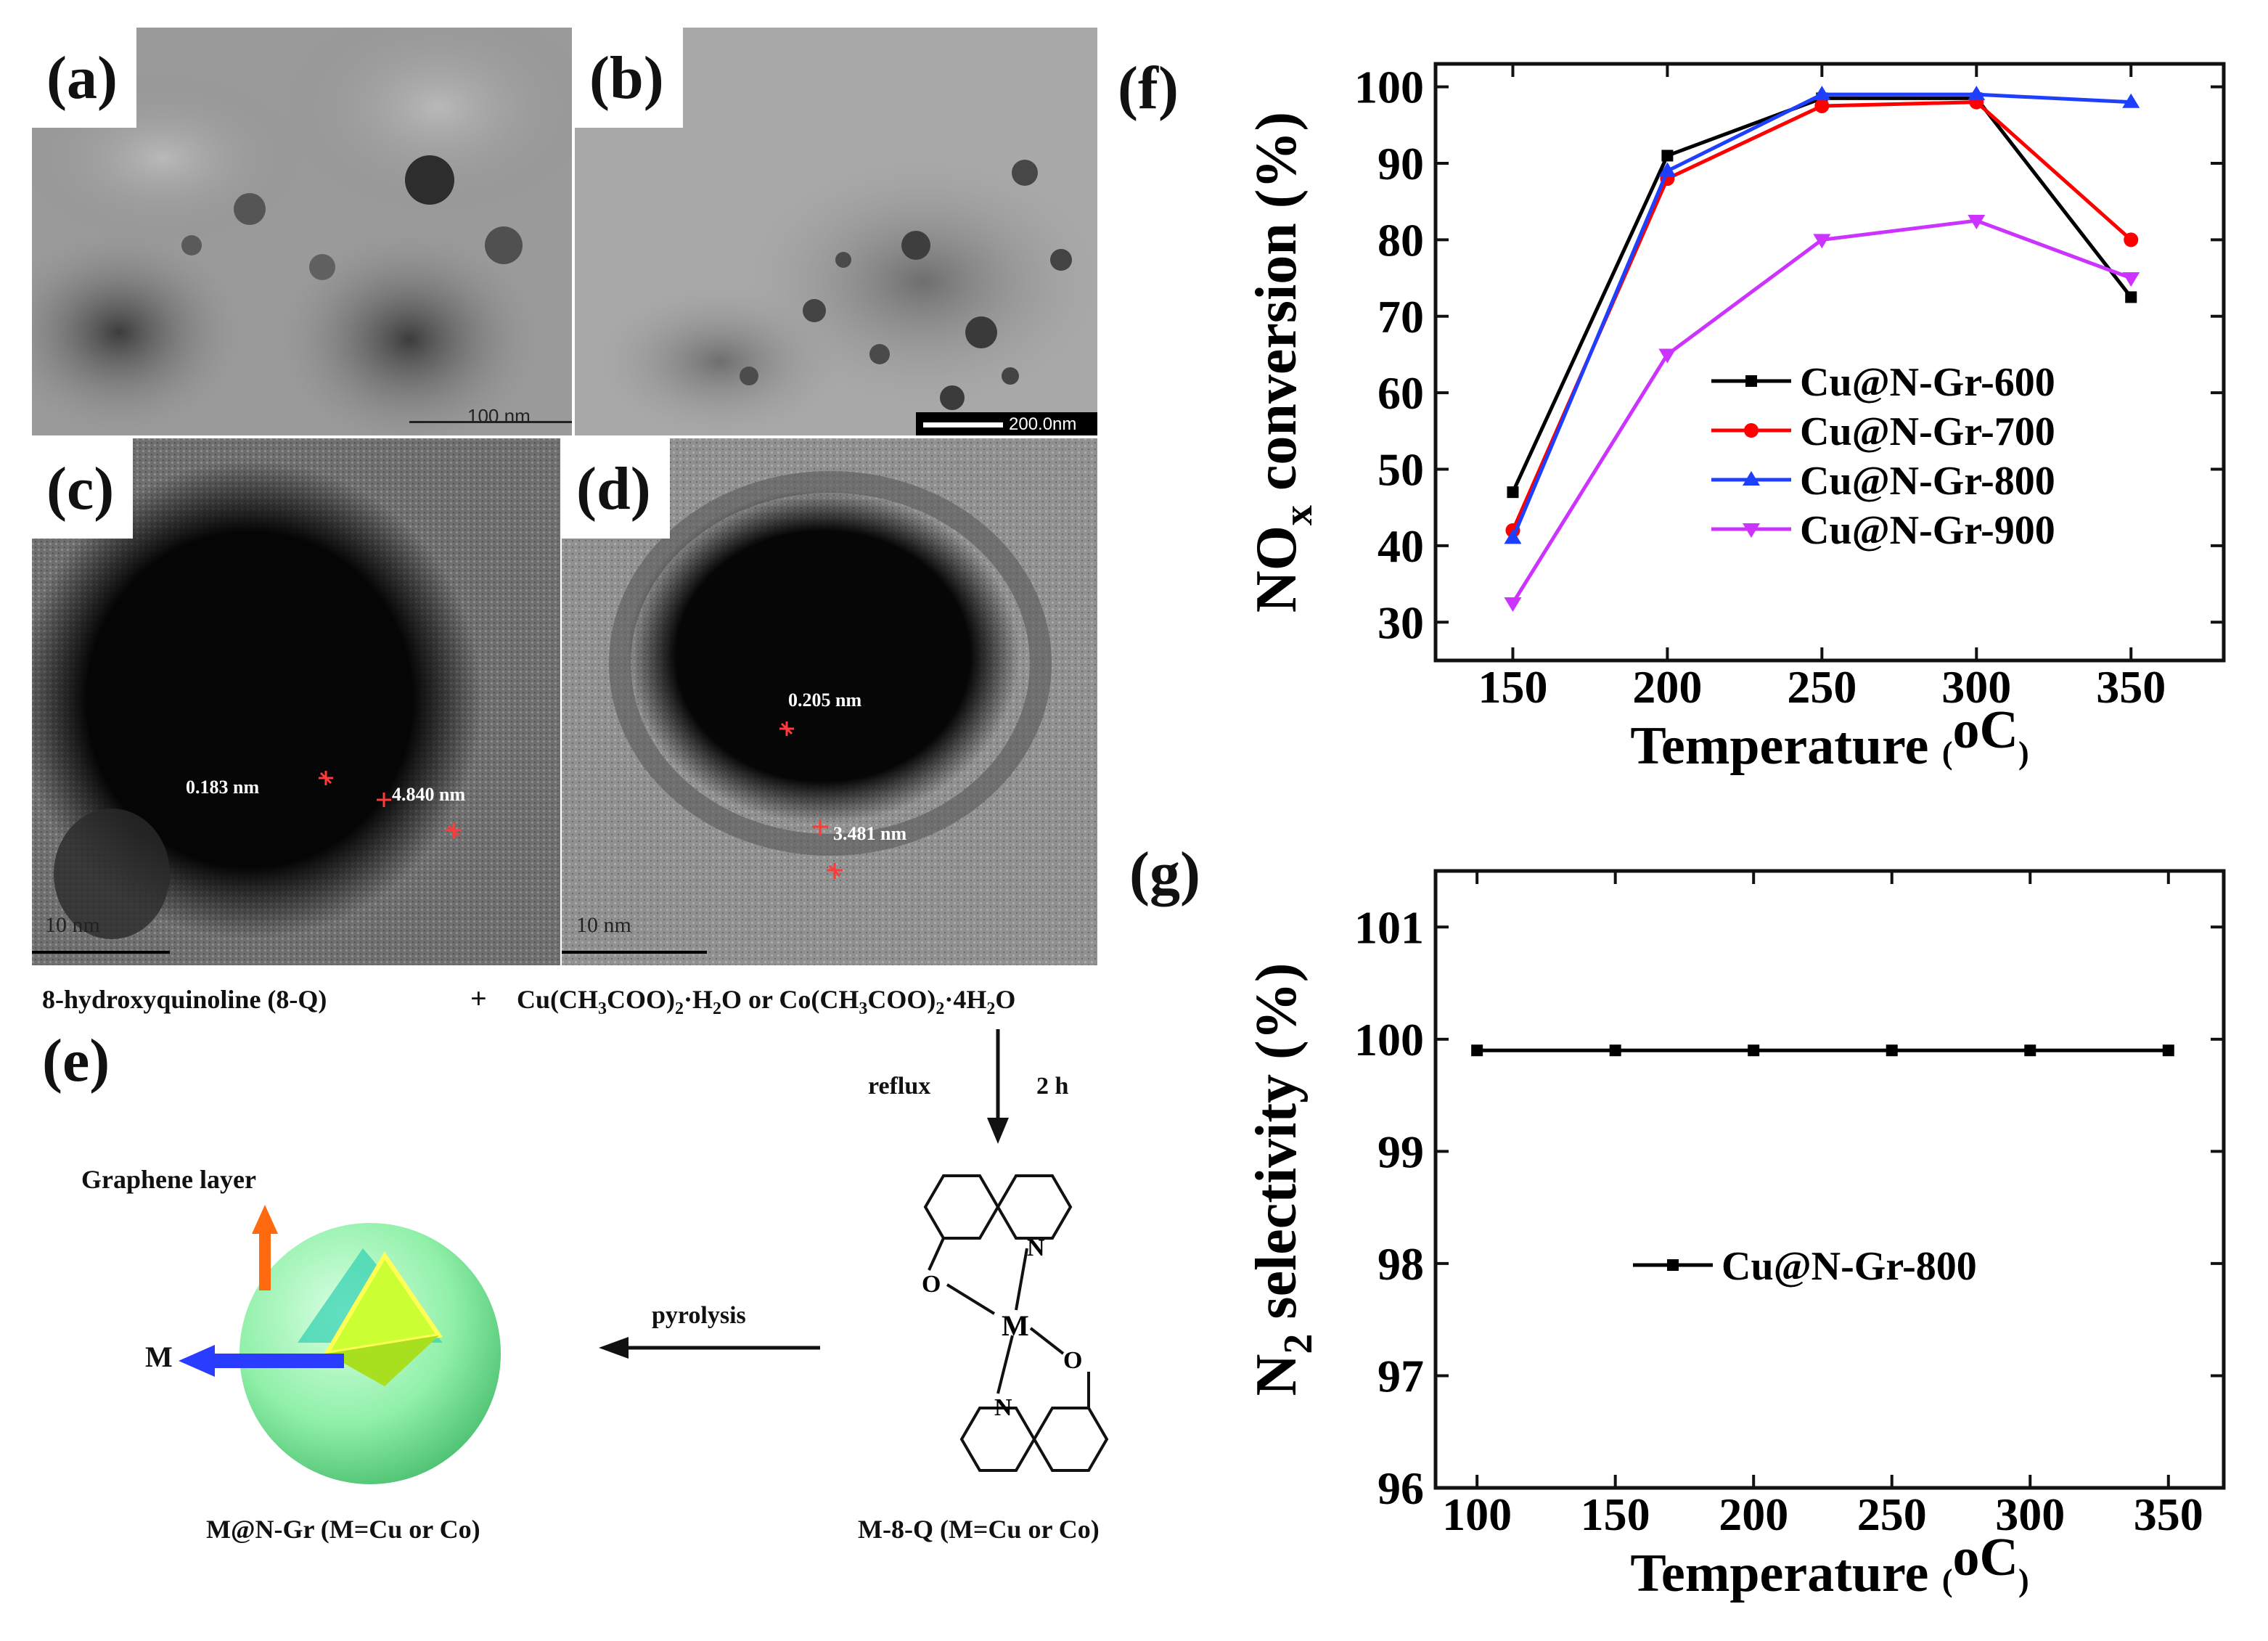  Describe the element at coordinates (1400, 470) in the screenshot. I see `y-tick-label: 50` at that location.